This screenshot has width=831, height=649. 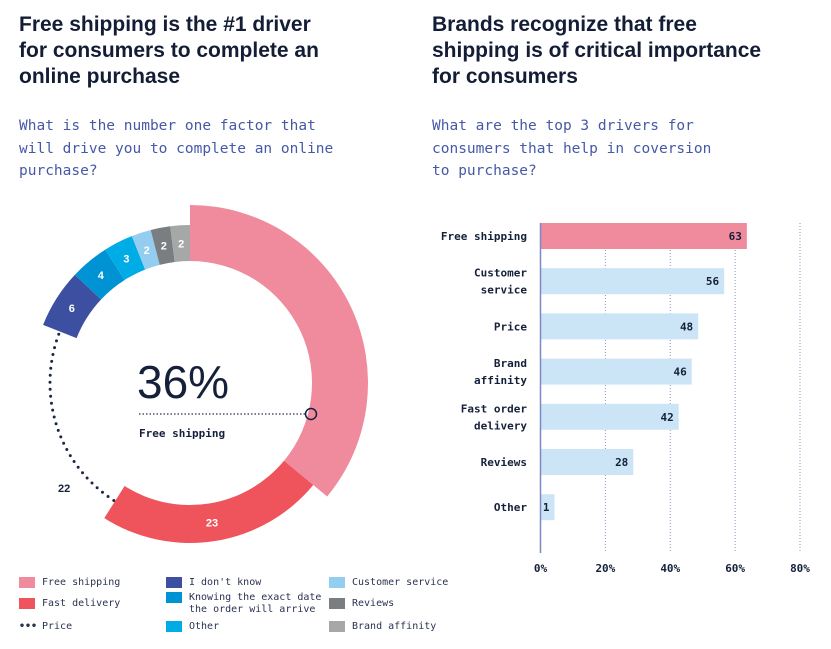 What do you see at coordinates (686, 326) in the screenshot?
I see `bar-value-label: 48` at bounding box center [686, 326].